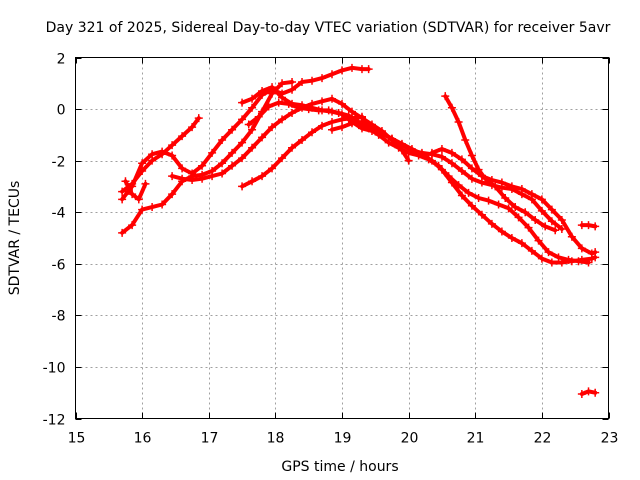 This screenshot has width=640, height=480. Describe the element at coordinates (476, 439) in the screenshot. I see `x-tick-label: 21` at that location.